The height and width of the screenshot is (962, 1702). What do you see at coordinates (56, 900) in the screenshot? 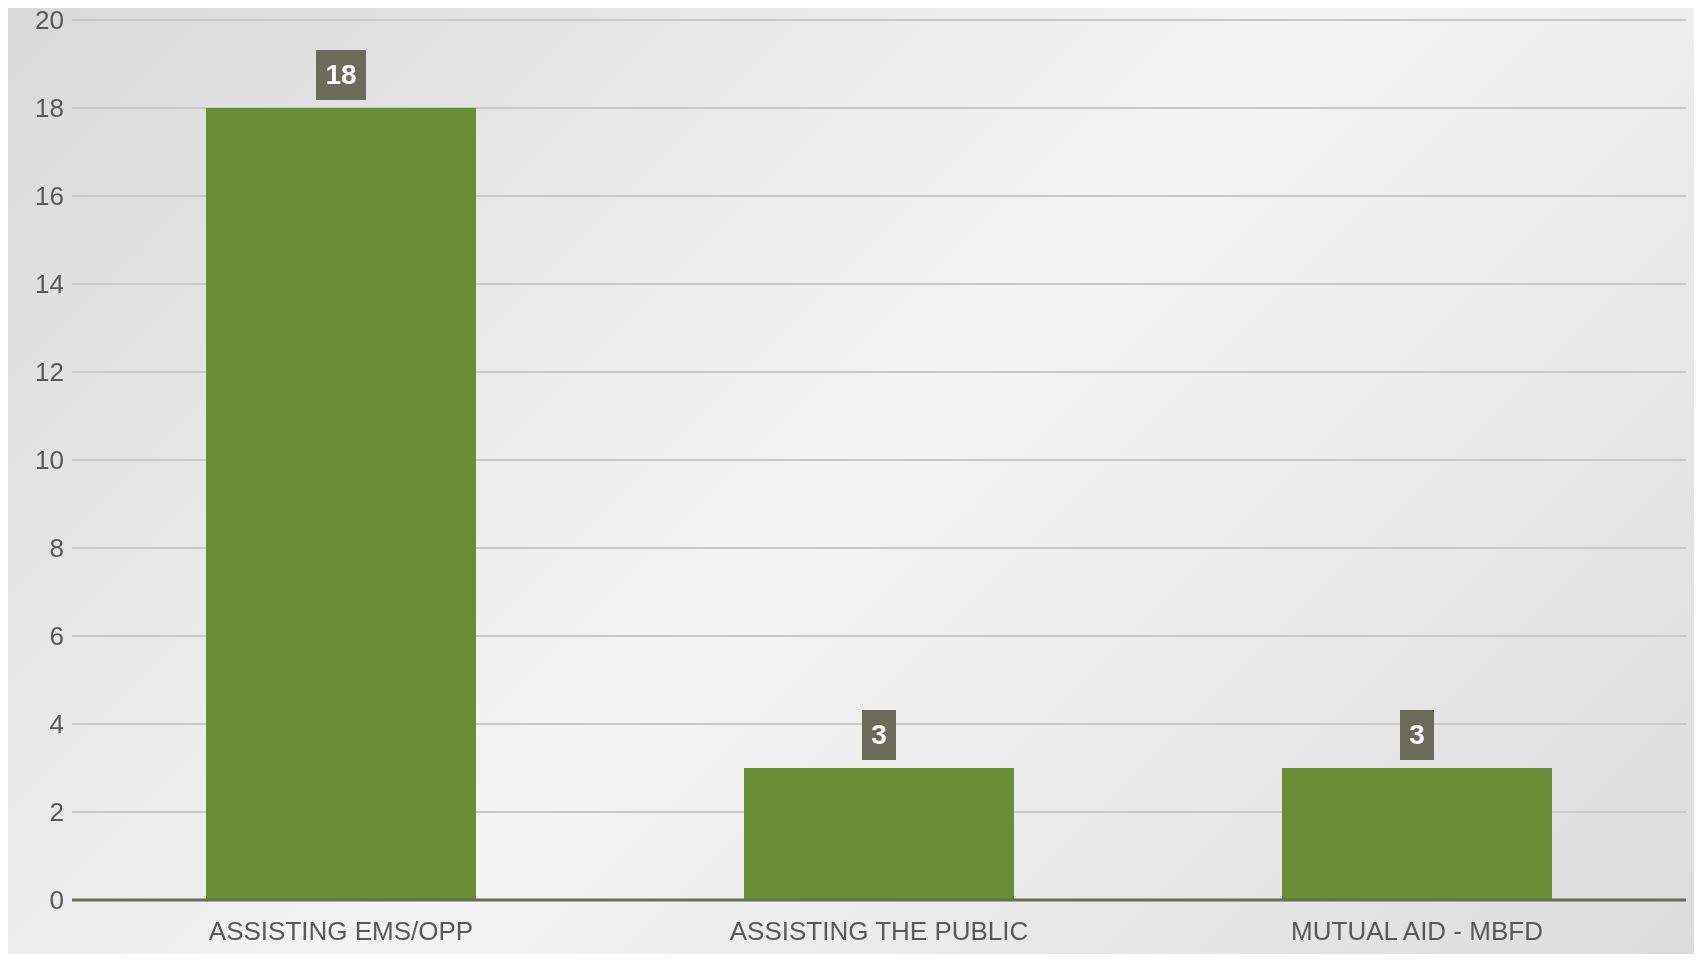
I see `y-tick-label: 0` at bounding box center [56, 900].